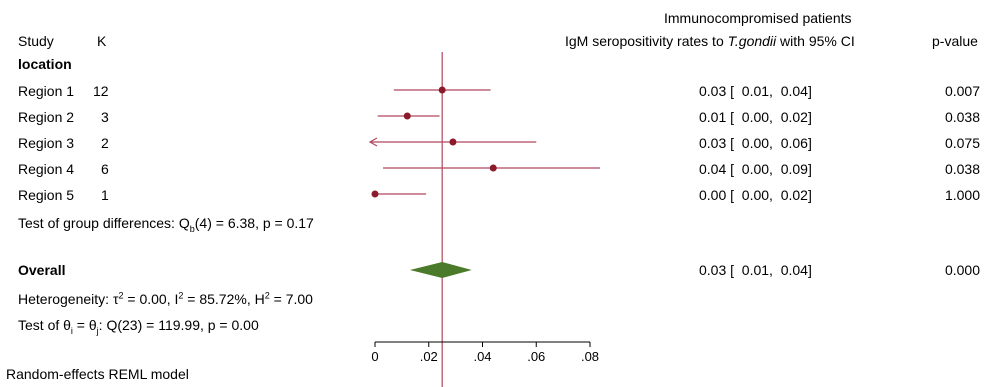 This screenshot has height=387, width=989. What do you see at coordinates (36, 41) in the screenshot?
I see `col-study-header: Study` at bounding box center [36, 41].